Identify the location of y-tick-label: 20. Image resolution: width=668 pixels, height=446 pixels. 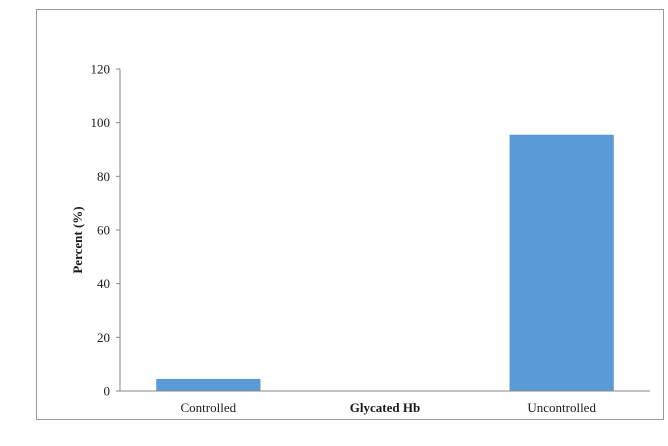
(103, 337).